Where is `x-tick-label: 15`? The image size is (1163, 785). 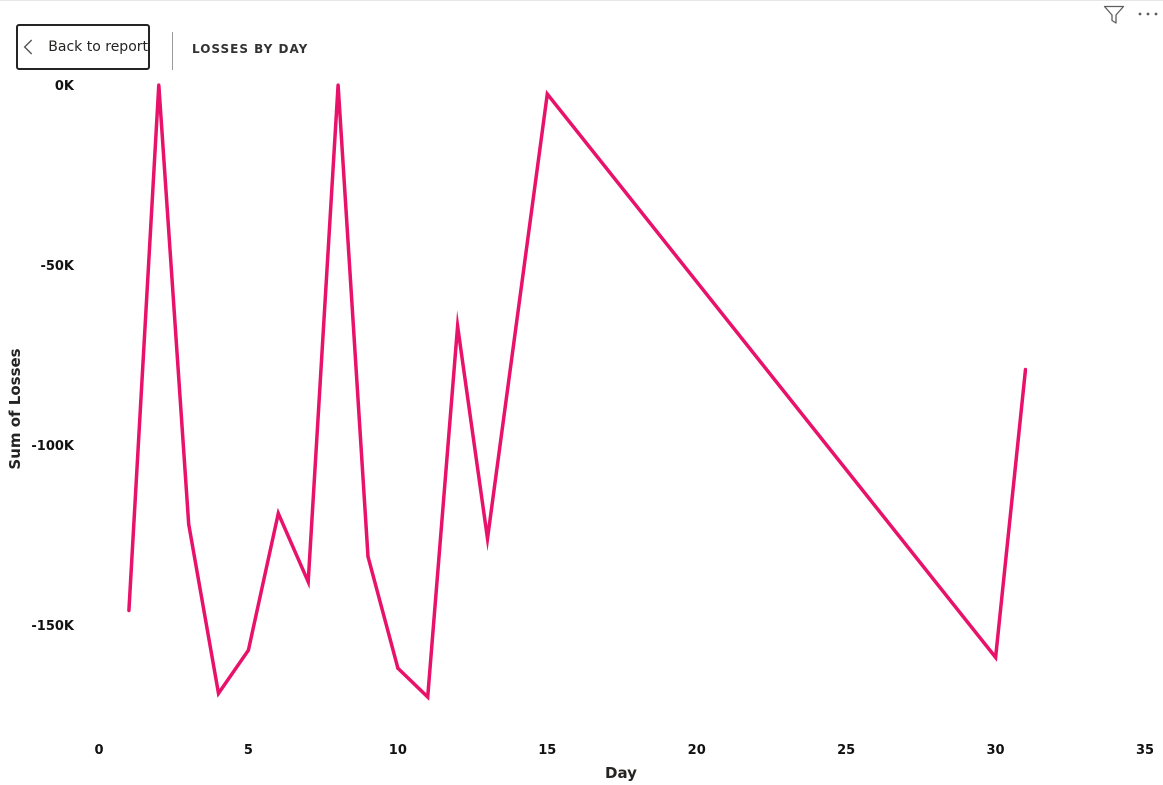
x-tick-label: 15 is located at coordinates (547, 750).